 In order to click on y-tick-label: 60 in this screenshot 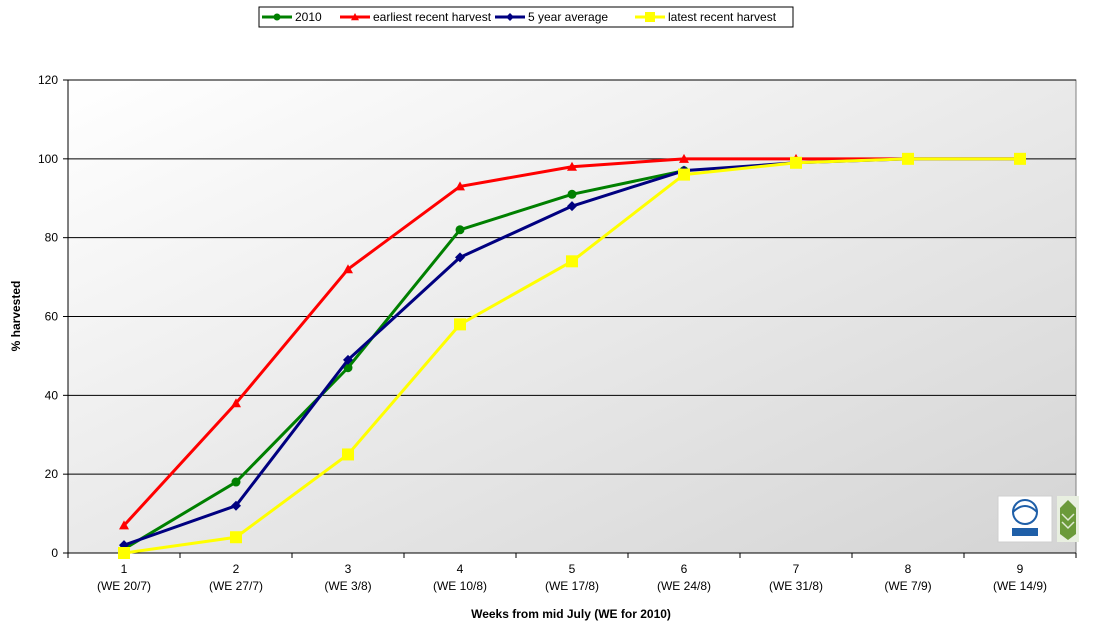, I will do `click(52, 317)`.